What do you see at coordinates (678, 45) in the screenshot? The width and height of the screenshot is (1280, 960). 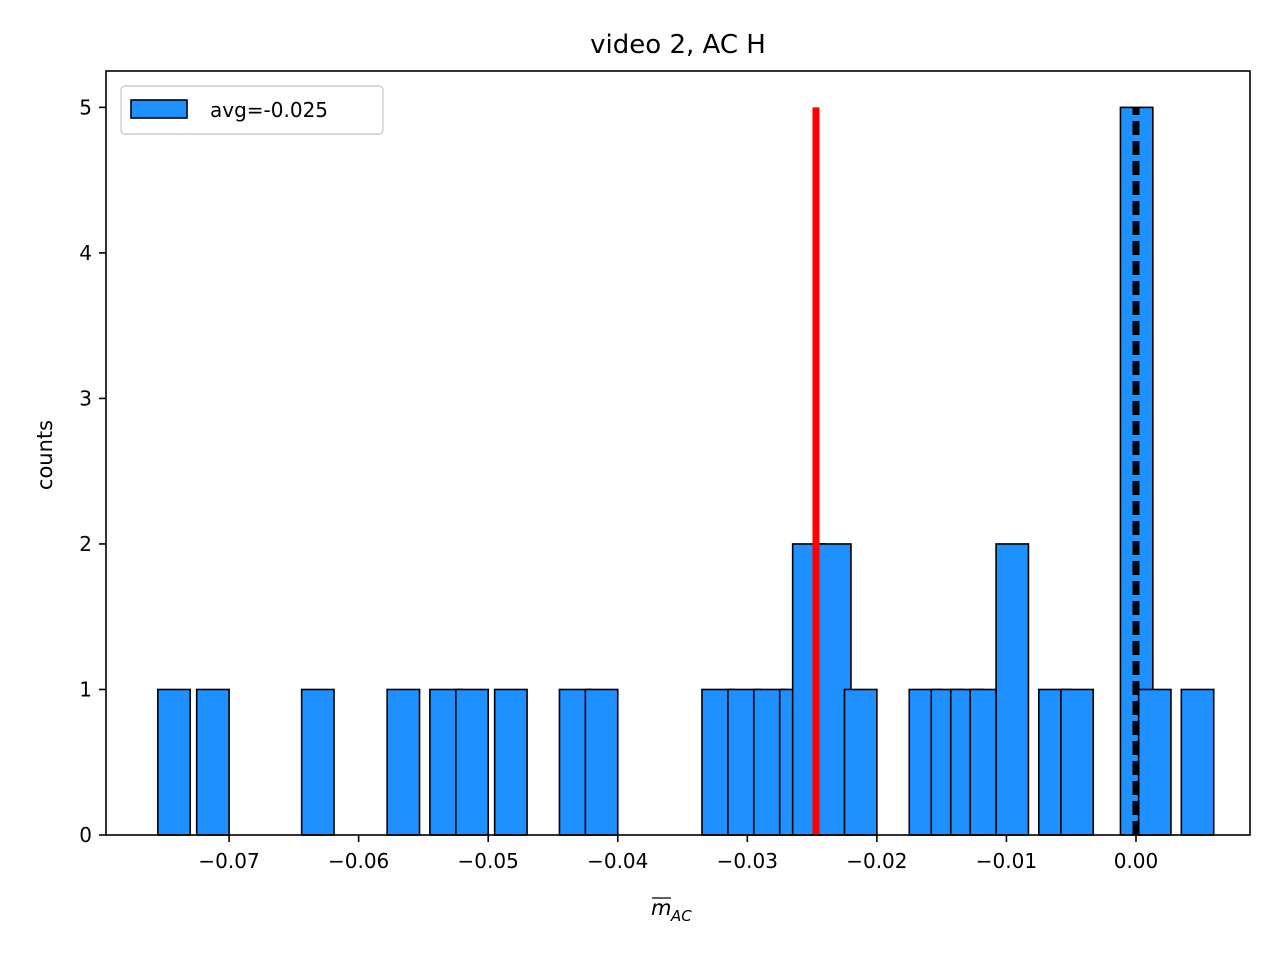 I see `chart-title: video 2, AC H` at bounding box center [678, 45].